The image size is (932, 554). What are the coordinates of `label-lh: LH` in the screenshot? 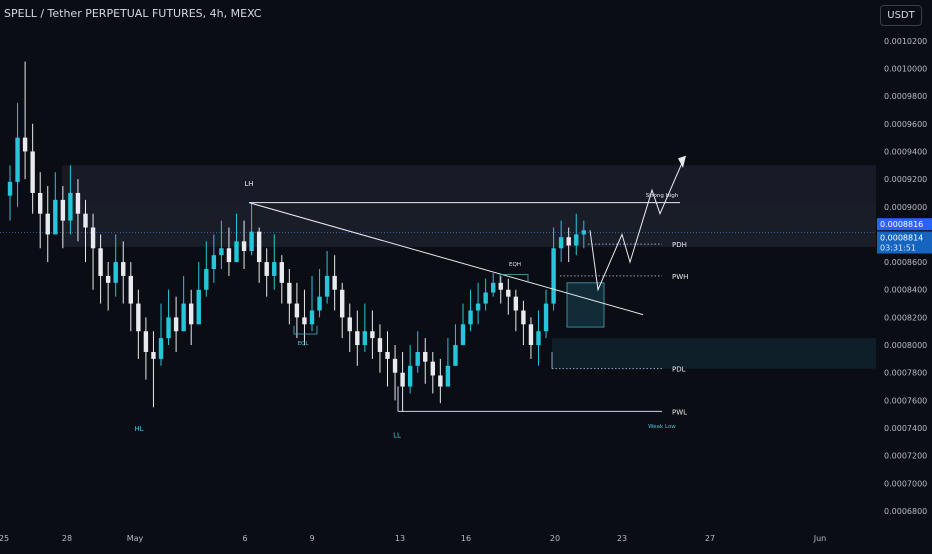 It's located at (248, 184).